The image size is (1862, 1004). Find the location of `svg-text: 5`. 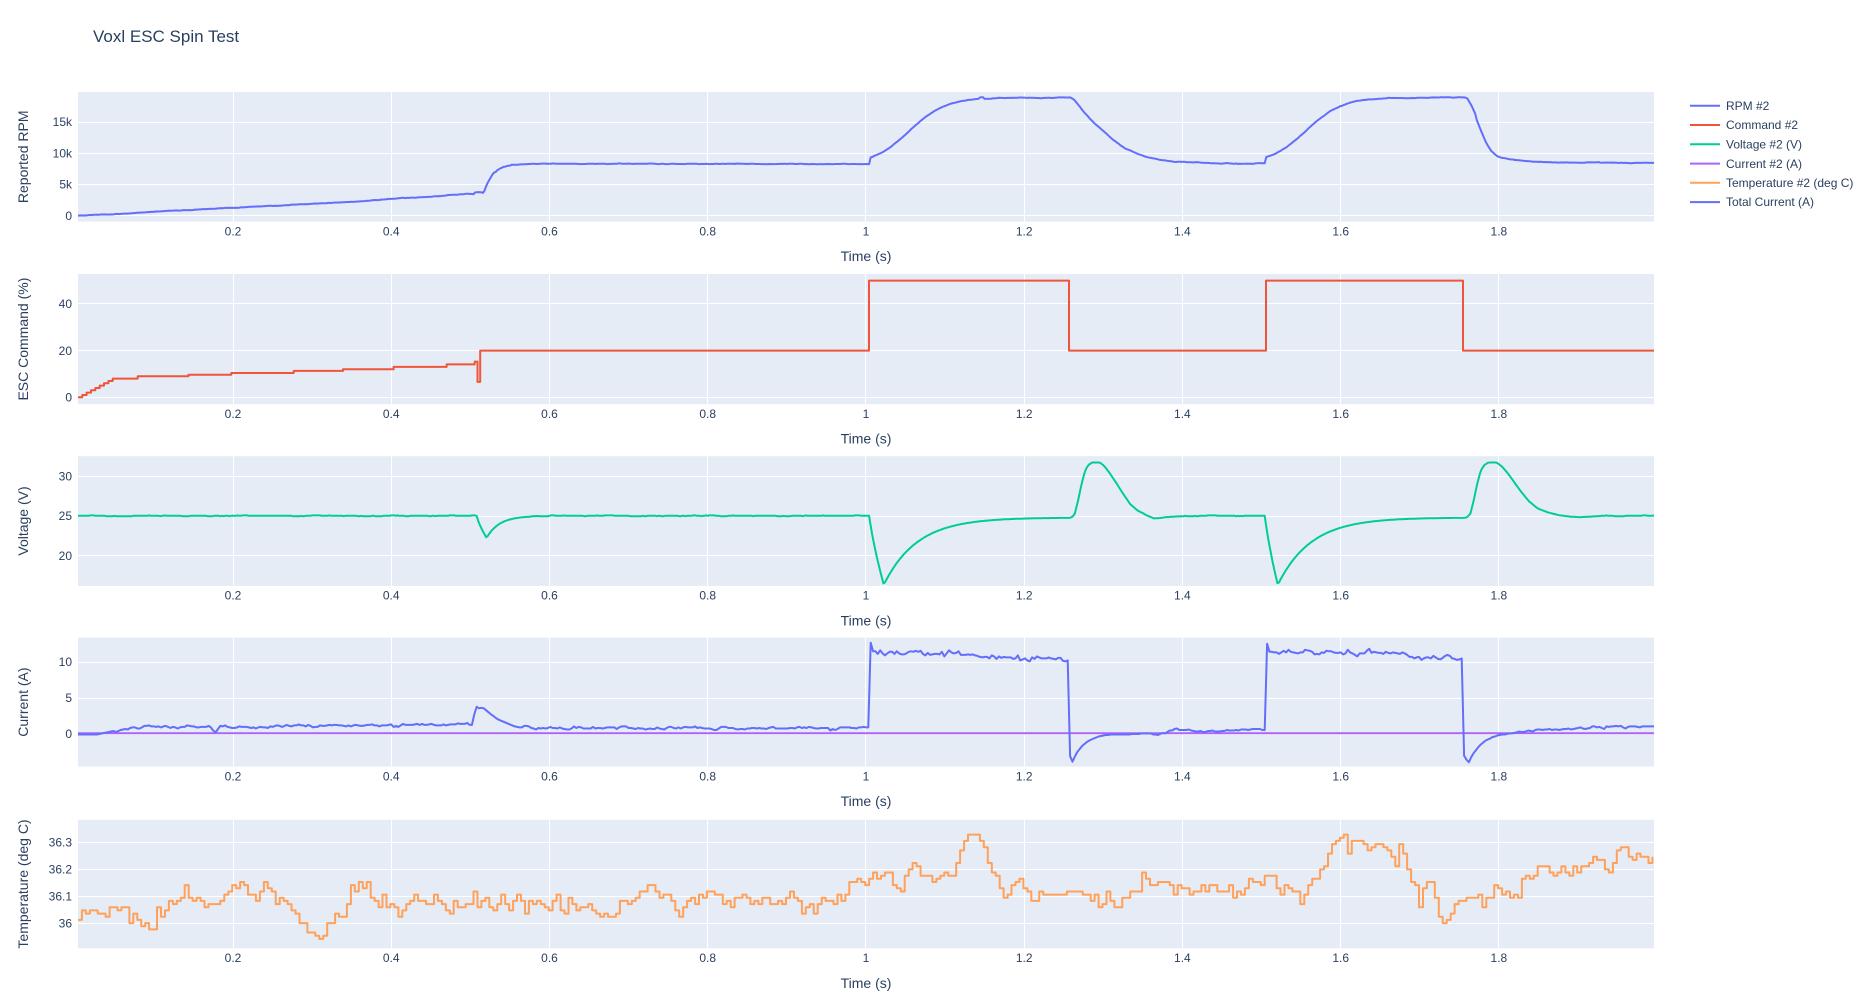

svg-text: 5 is located at coordinates (68, 698).